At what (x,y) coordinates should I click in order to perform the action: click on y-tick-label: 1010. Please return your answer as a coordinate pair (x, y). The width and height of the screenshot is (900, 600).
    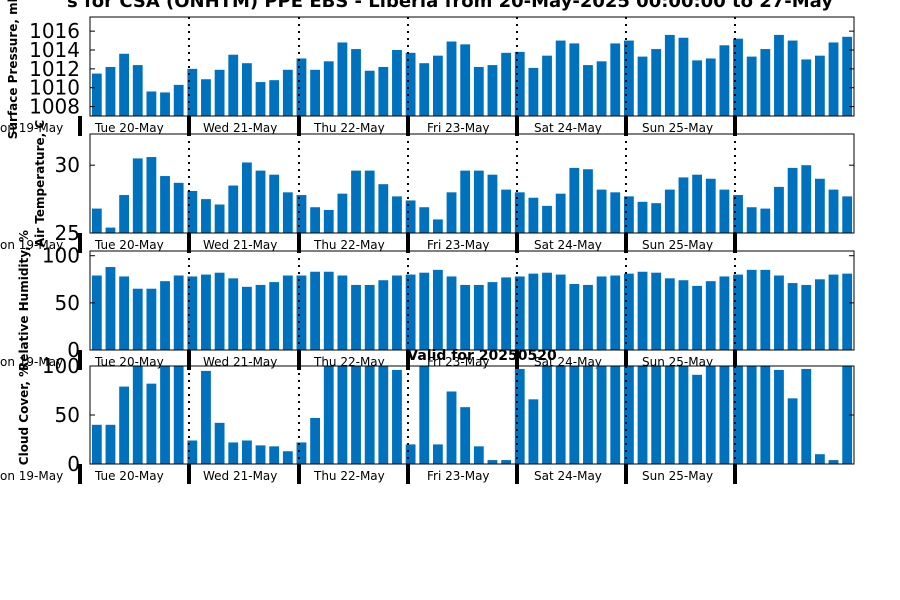
    Looking at the image, I should click on (54, 88).